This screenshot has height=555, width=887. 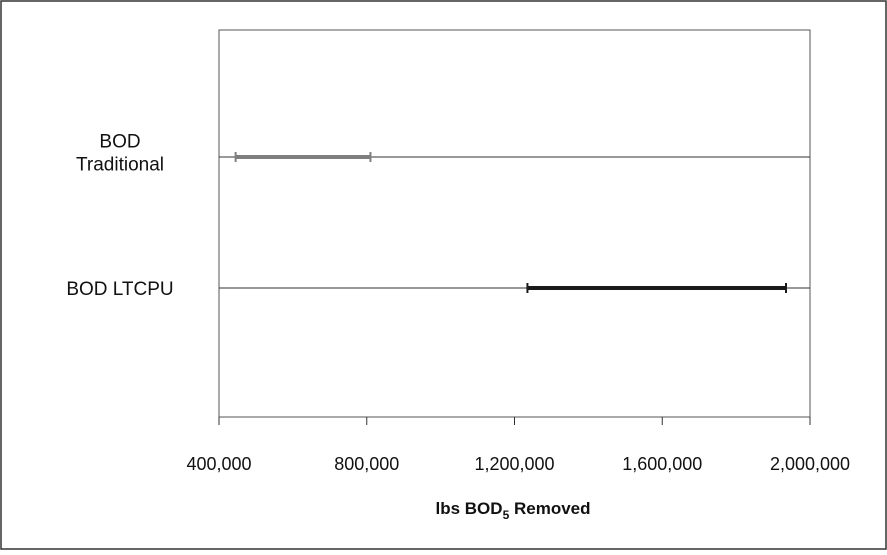 I want to click on x-axis-title-subscript: 5, so click(x=506, y=515).